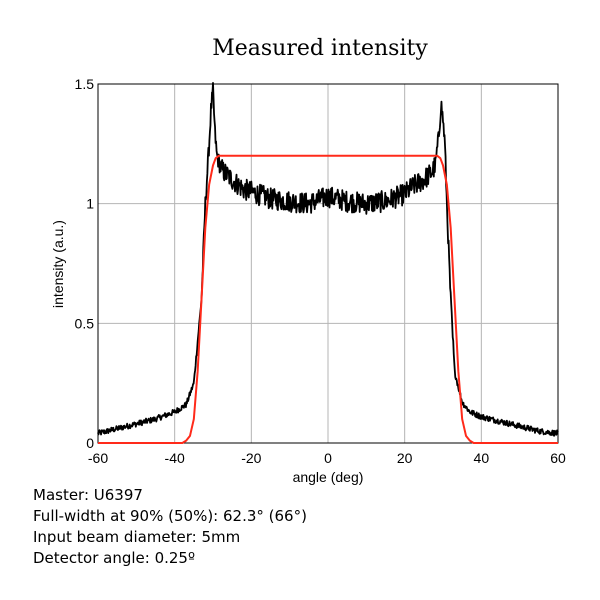  Describe the element at coordinates (405, 458) in the screenshot. I see `x-tick-label: 20` at that location.